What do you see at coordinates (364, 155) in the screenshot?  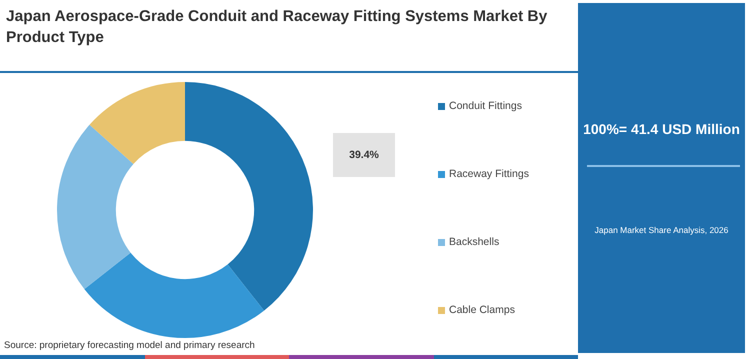 I see `data-label: 39.4%` at bounding box center [364, 155].